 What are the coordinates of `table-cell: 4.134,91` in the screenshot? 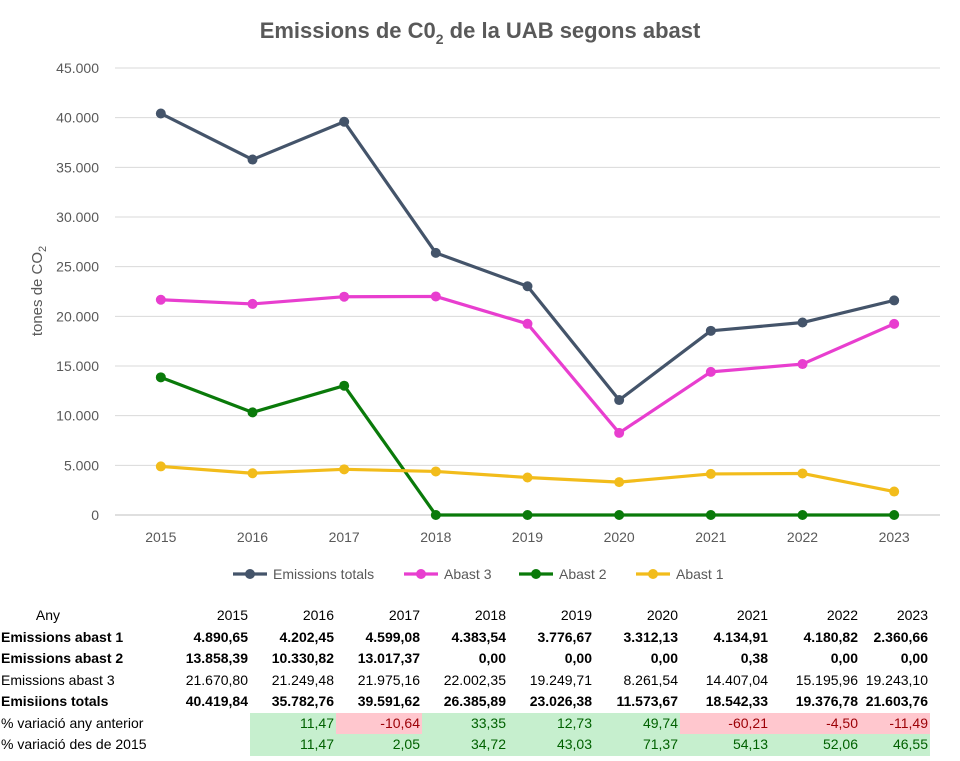 It's located at (741, 636).